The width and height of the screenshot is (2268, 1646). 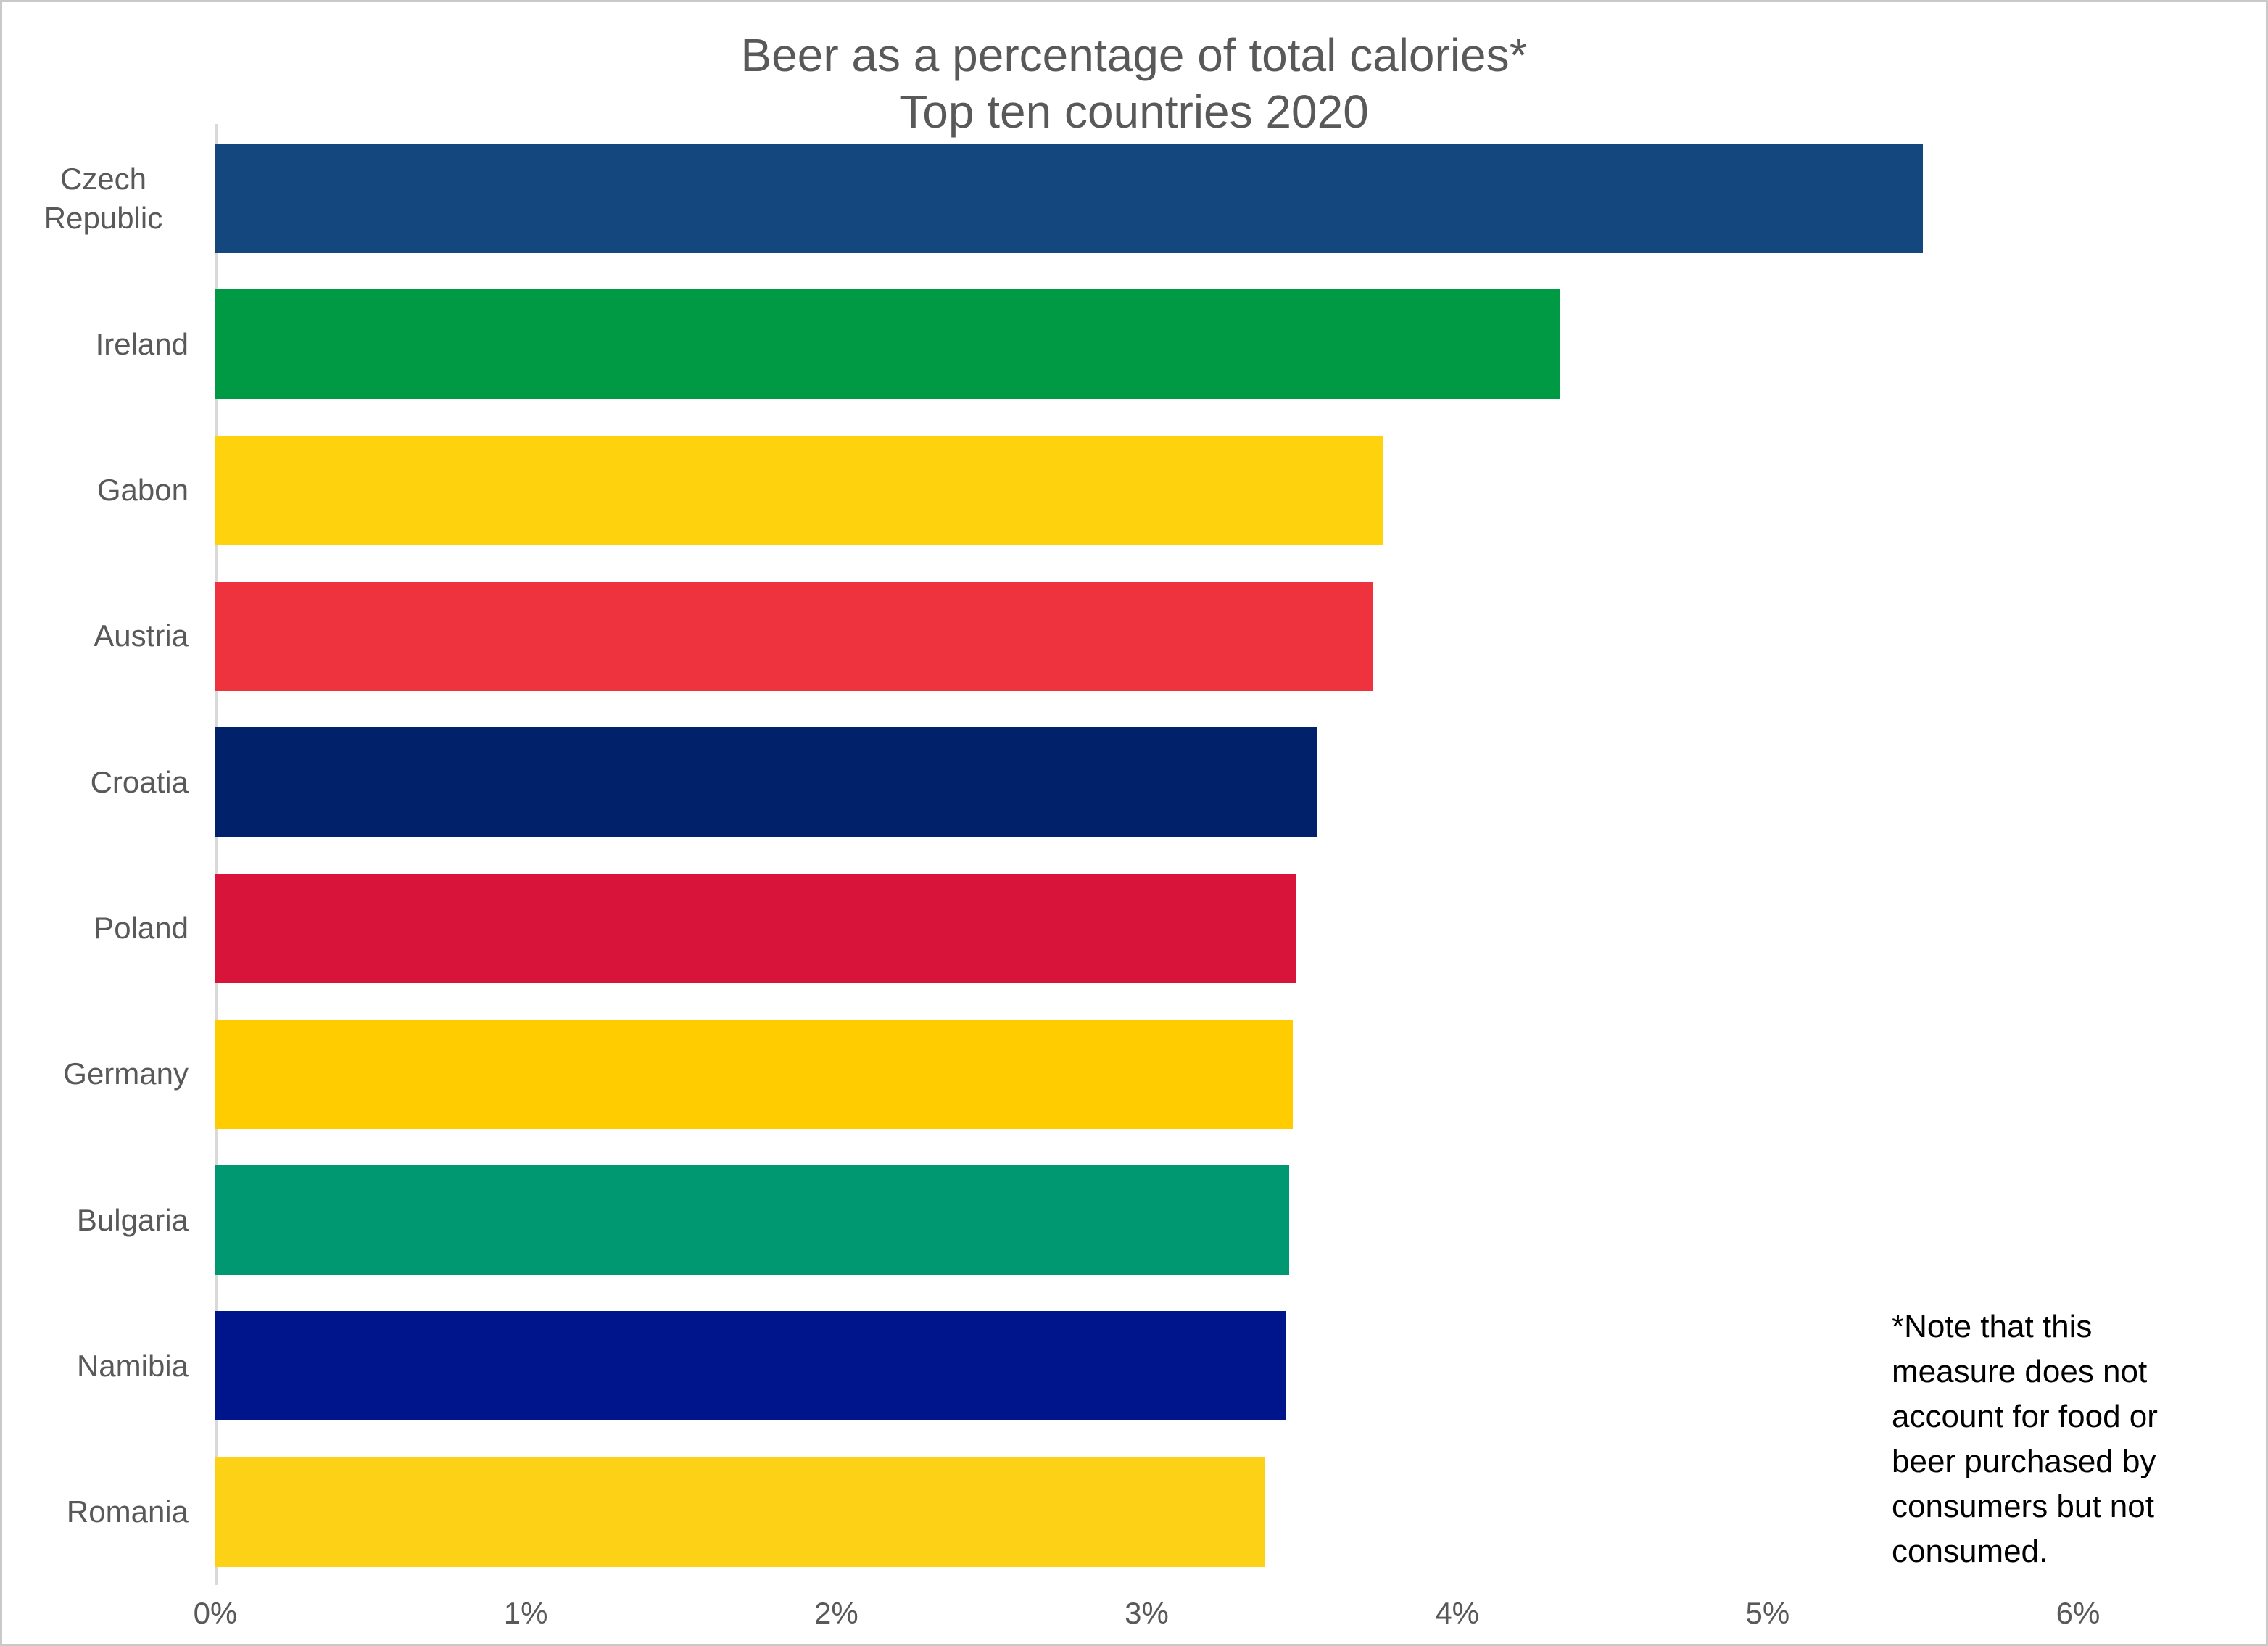 I want to click on category-label-cell: Ireland, so click(x=96, y=344).